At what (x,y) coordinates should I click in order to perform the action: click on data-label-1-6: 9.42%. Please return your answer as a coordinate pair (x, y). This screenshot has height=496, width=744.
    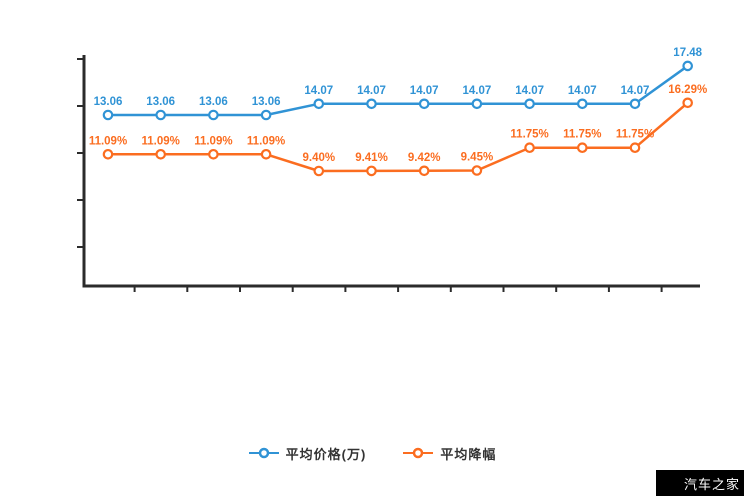
    Looking at the image, I should click on (424, 158).